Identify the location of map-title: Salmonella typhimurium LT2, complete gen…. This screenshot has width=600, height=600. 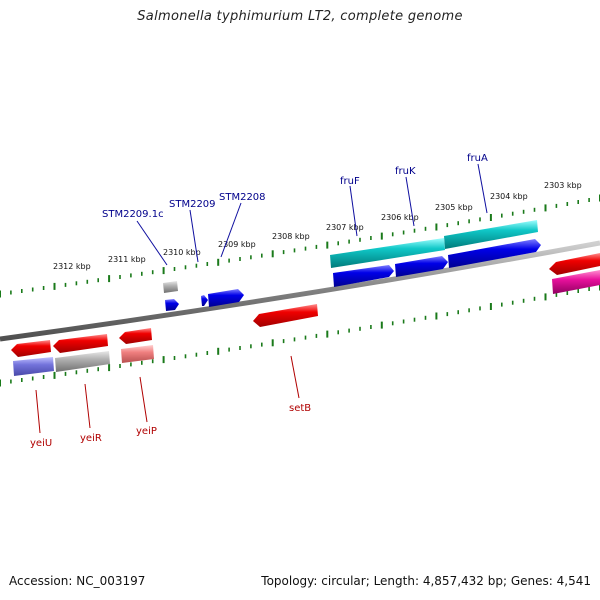
(300, 16).